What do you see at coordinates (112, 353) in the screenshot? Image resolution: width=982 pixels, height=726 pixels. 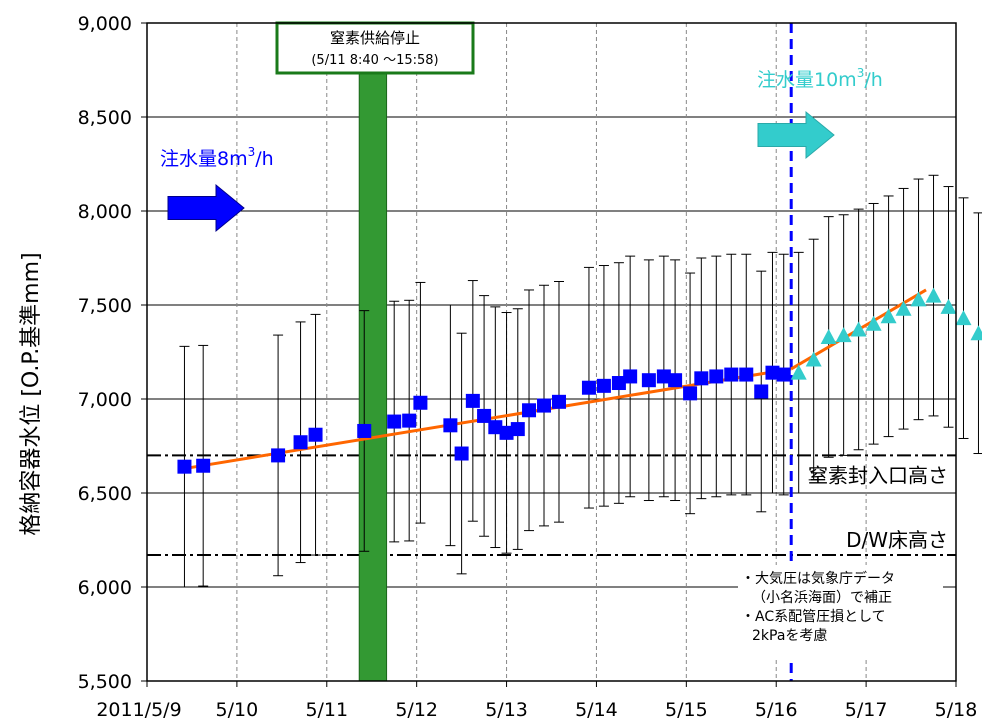 I see `y-axis-ticks: 5,500 6,000 6,500 7,000 7,500 8,000 8,500 9,000` at bounding box center [112, 353].